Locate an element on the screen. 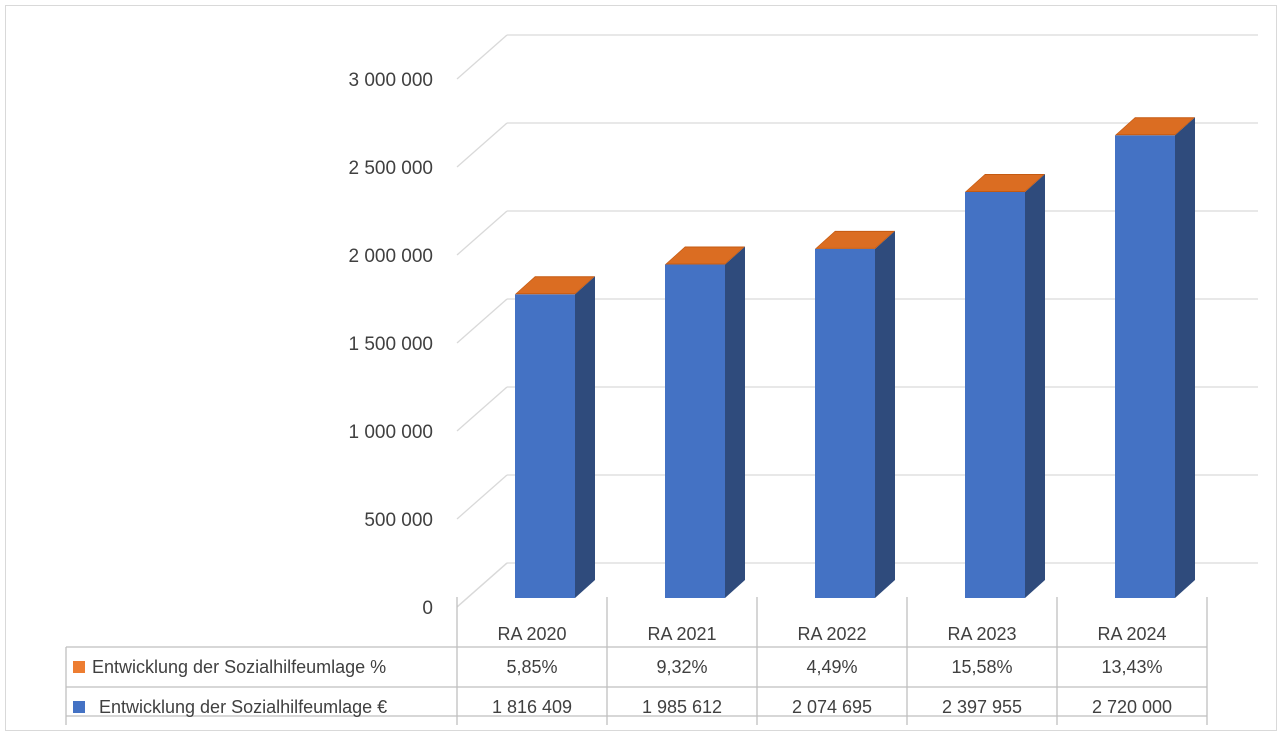 The width and height of the screenshot is (1283, 736). table-cell: 4,49% is located at coordinates (831, 667).